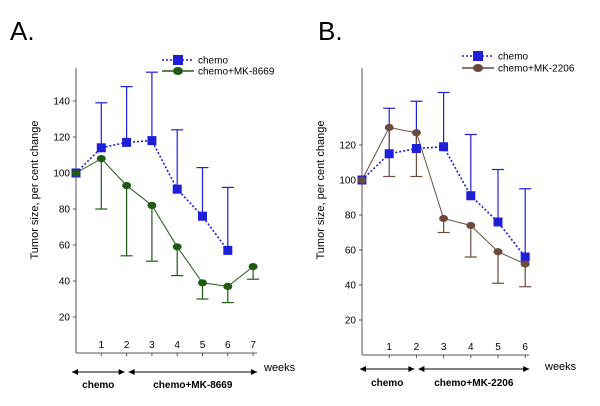  What do you see at coordinates (22, 31) in the screenshot?
I see `panel-label: A.` at bounding box center [22, 31].